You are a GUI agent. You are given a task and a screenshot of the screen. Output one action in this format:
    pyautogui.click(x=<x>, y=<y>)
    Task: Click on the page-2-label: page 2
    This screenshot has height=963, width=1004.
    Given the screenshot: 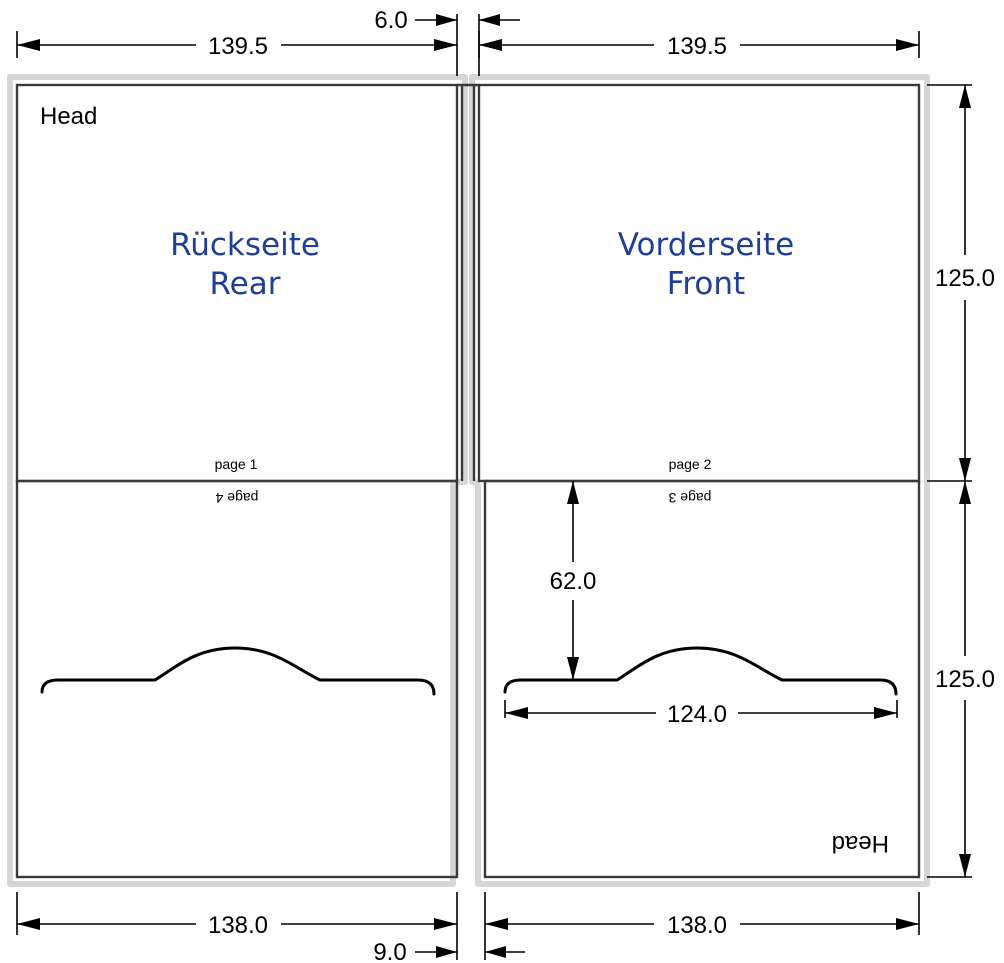 What is the action you would take?
    pyautogui.click(x=690, y=464)
    